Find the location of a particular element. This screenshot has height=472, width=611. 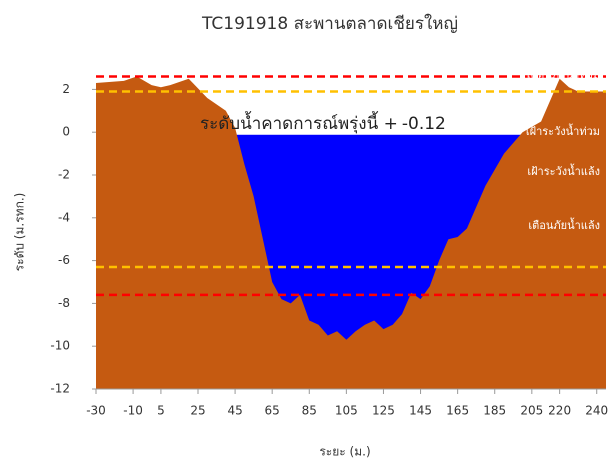

threshold-label: เตือนภัยน้ำแล้ง is located at coordinates (564, 224).